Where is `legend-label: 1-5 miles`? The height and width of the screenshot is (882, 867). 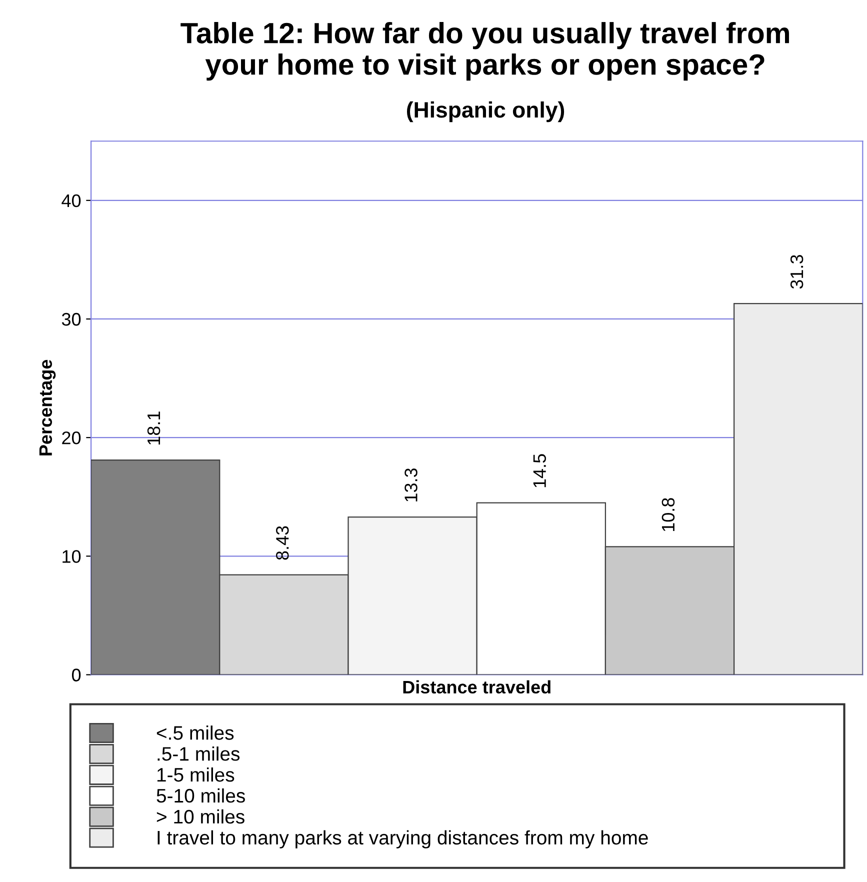 legend-label: 1-5 miles is located at coordinates (195, 774).